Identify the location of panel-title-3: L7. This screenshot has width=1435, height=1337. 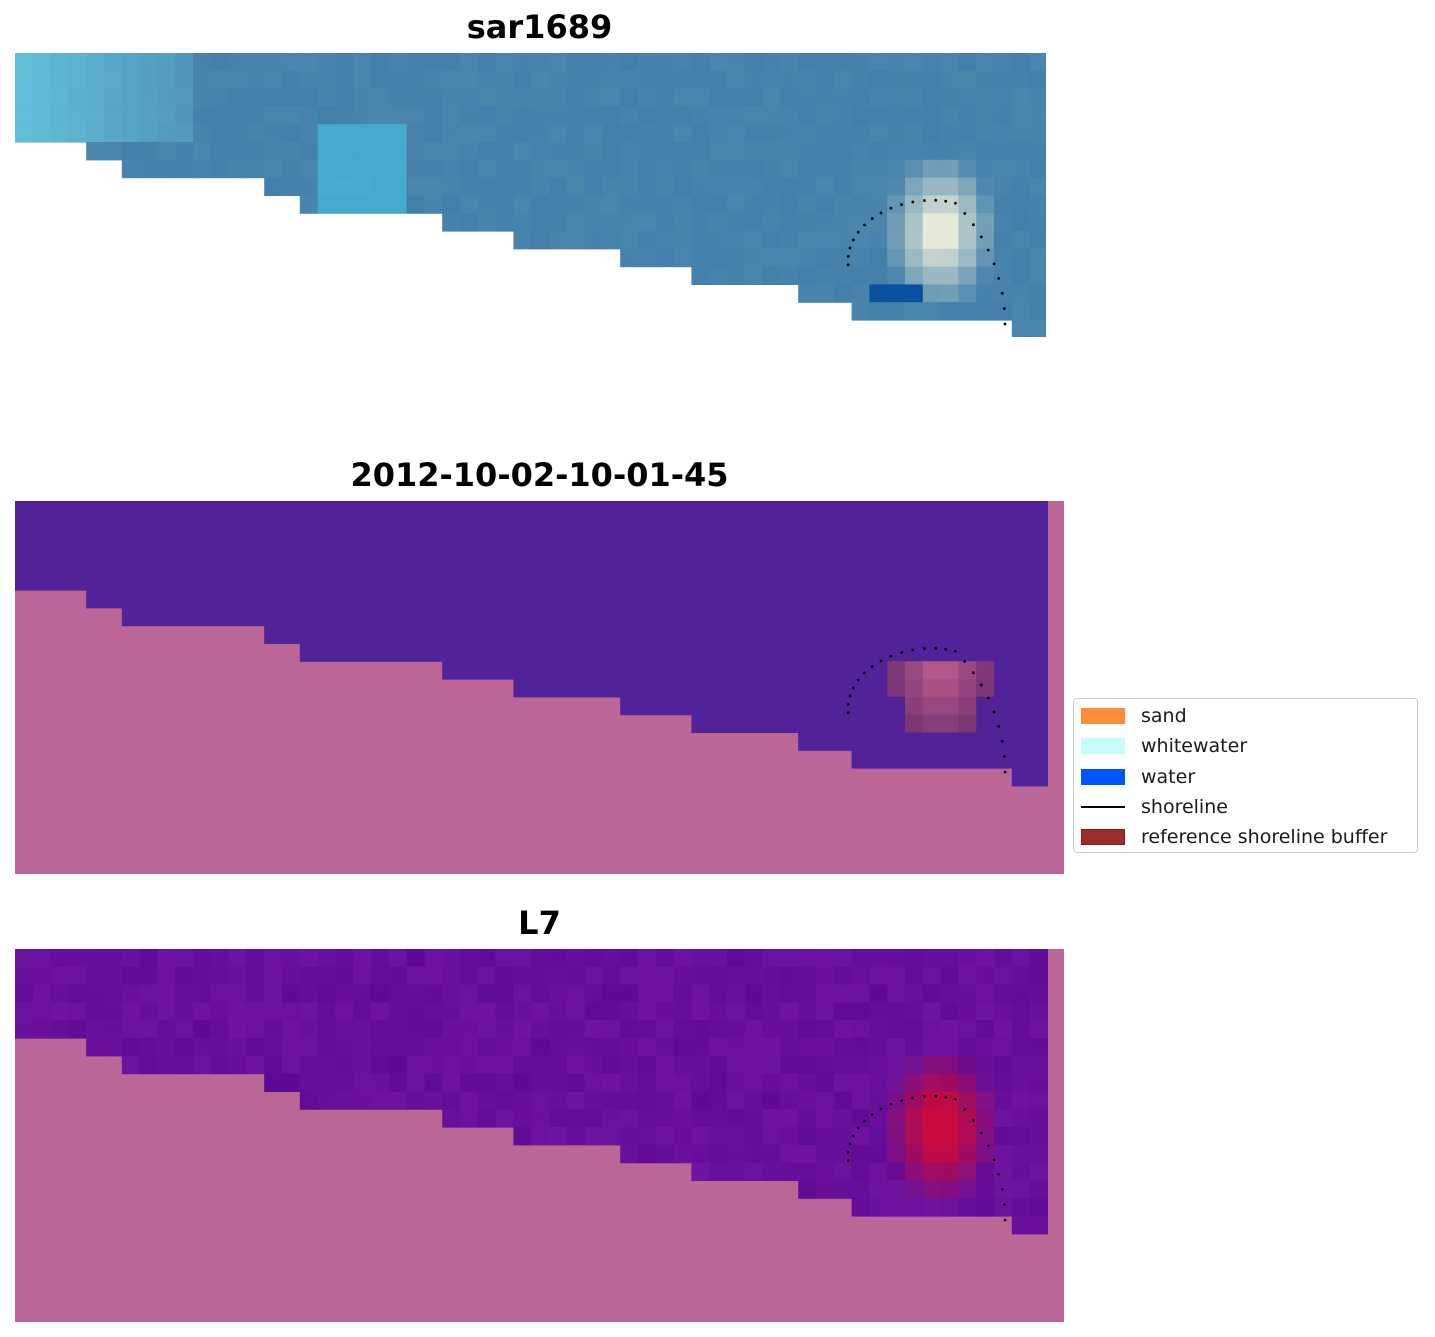
(539, 923).